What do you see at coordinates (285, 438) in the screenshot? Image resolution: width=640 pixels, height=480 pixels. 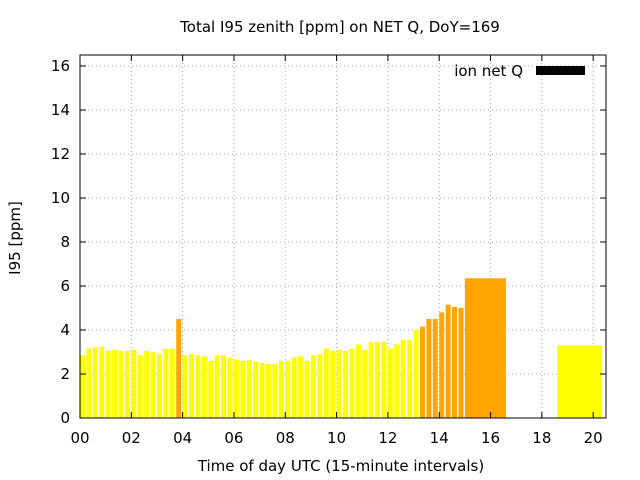 I see `x-tick-label: 08` at bounding box center [285, 438].